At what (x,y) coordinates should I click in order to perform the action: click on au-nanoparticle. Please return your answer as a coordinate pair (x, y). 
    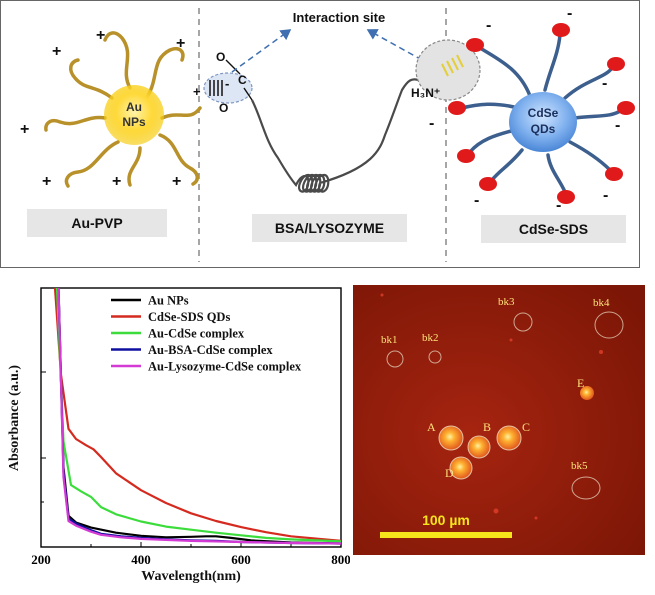
    Looking at the image, I should click on (134, 115).